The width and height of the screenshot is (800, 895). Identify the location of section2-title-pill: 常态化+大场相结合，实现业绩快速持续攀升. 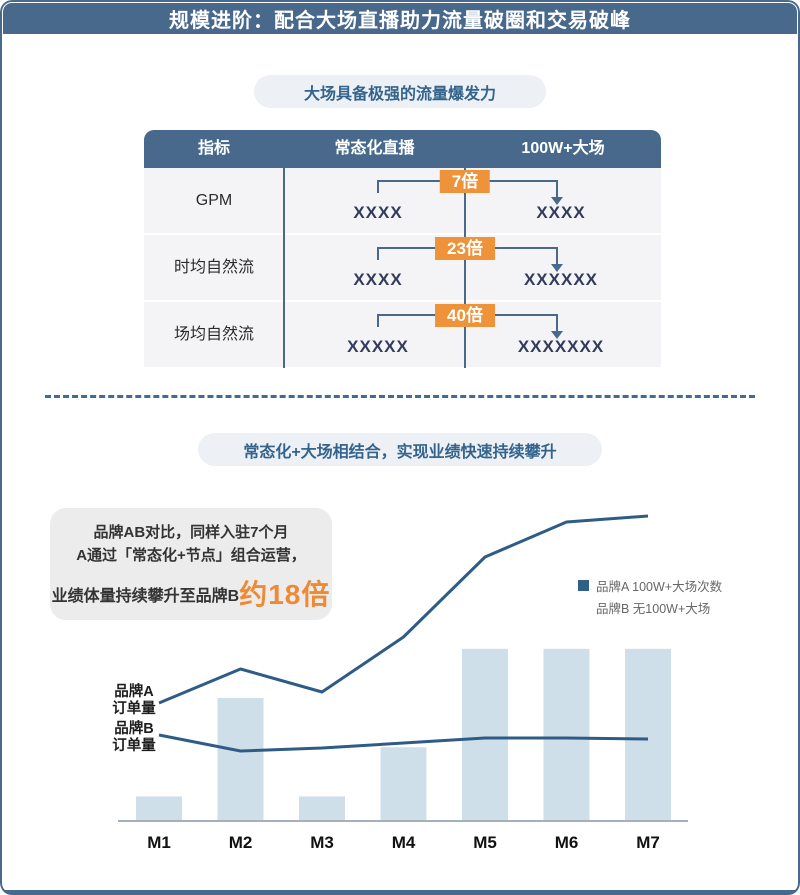
(400, 449).